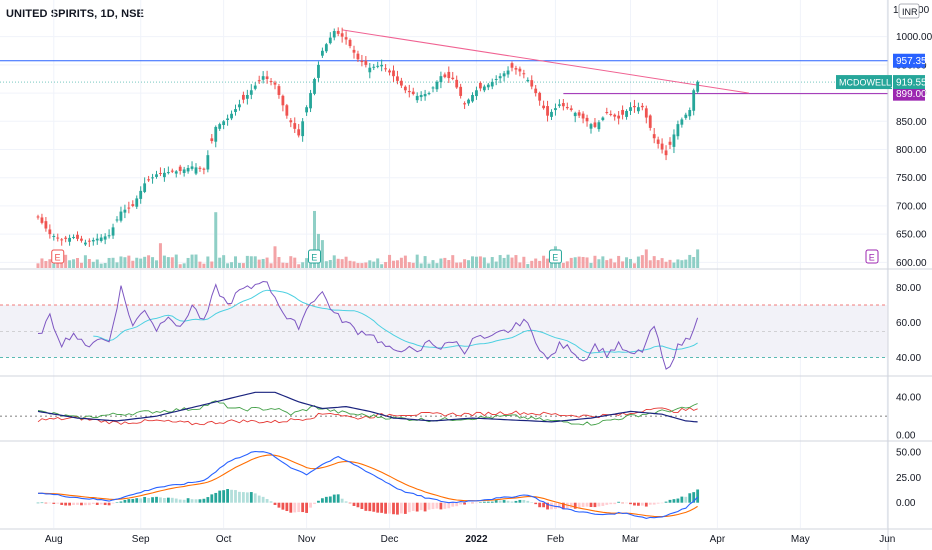  I want to click on time-axis: Aug Sep Oct Nov Dec 2022 Feb Mar Apr May Jun, so click(470, 539).